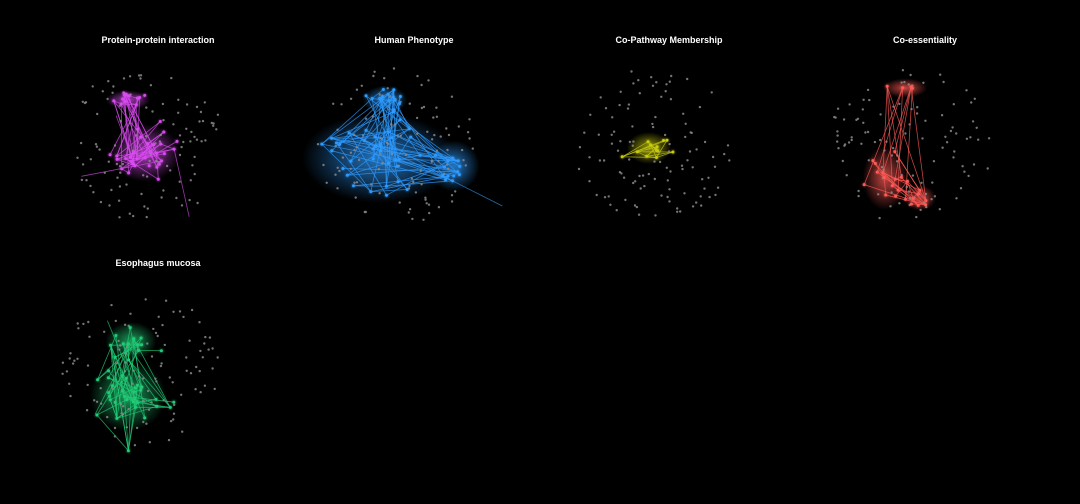  I want to click on network-graph, so click(654, 143).